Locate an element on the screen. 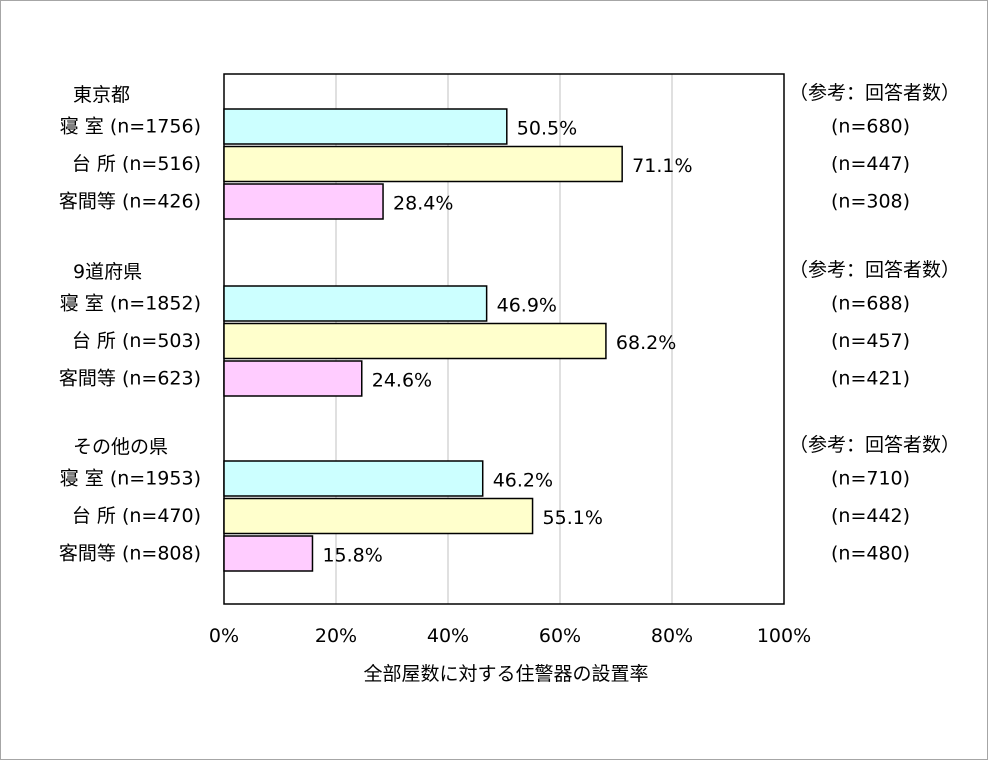 This screenshot has width=988, height=761. respondents-count: (n=710) is located at coordinates (870, 479).